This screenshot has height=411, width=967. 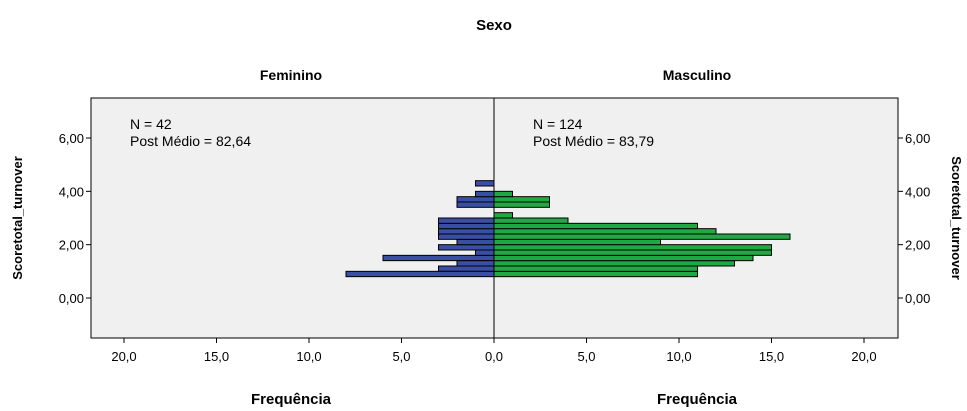 What do you see at coordinates (216, 356) in the screenshot?
I see `x-tick-label-left: 15,0` at bounding box center [216, 356].